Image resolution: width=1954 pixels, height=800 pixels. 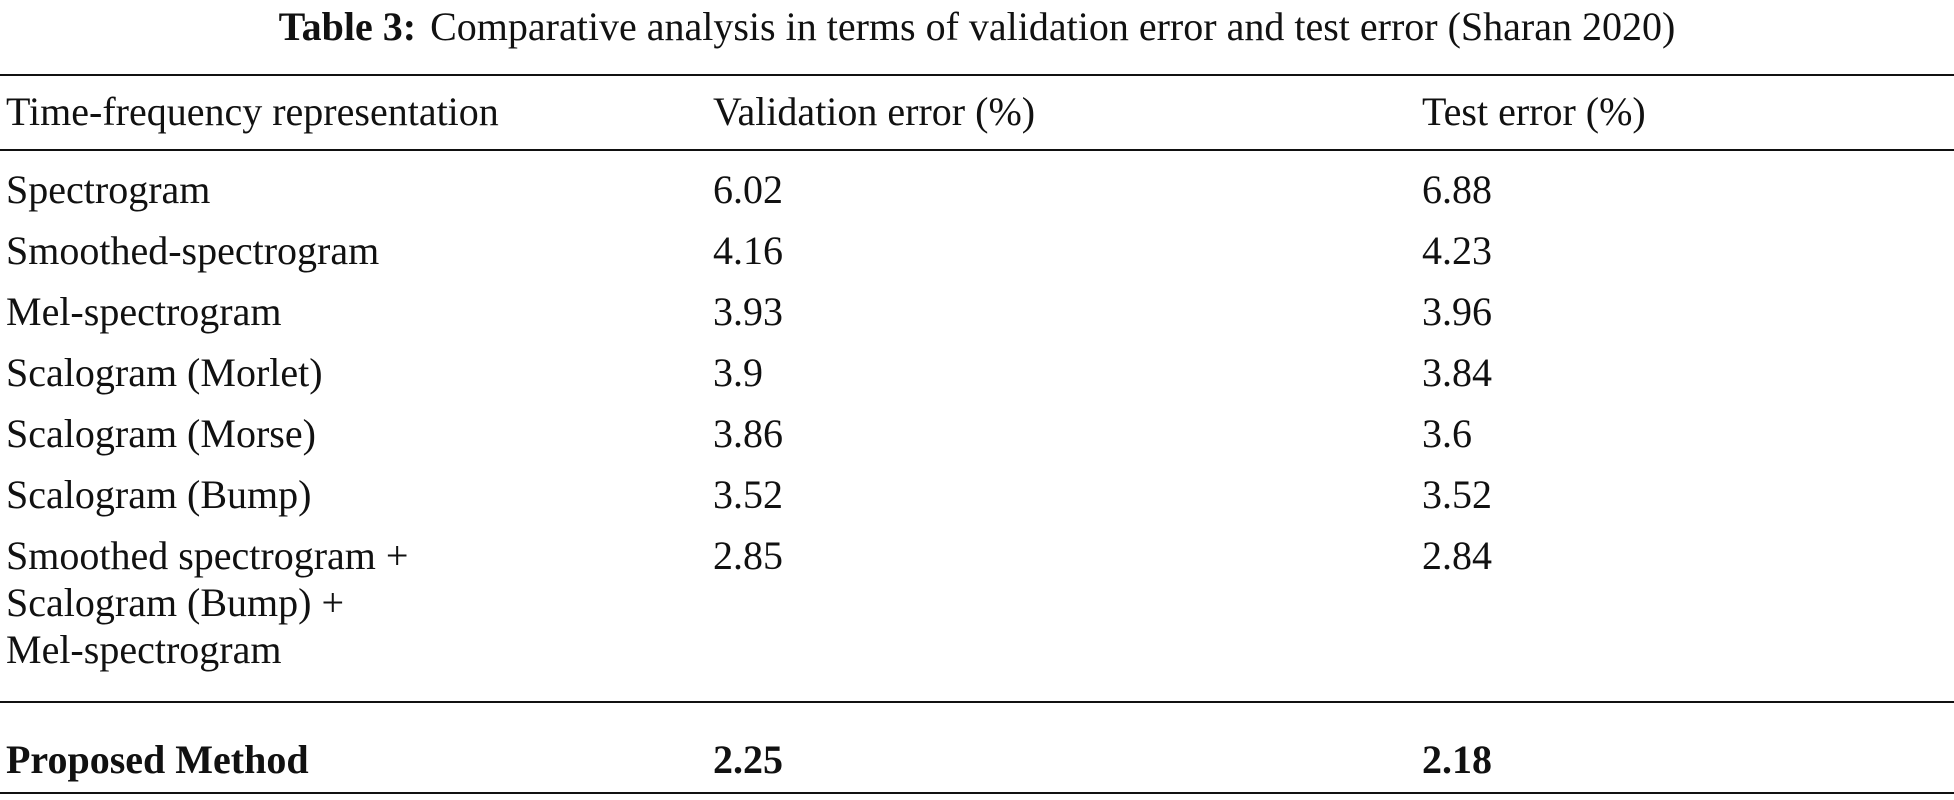 I want to click on cell-value: 3.6, so click(x=1447, y=433).